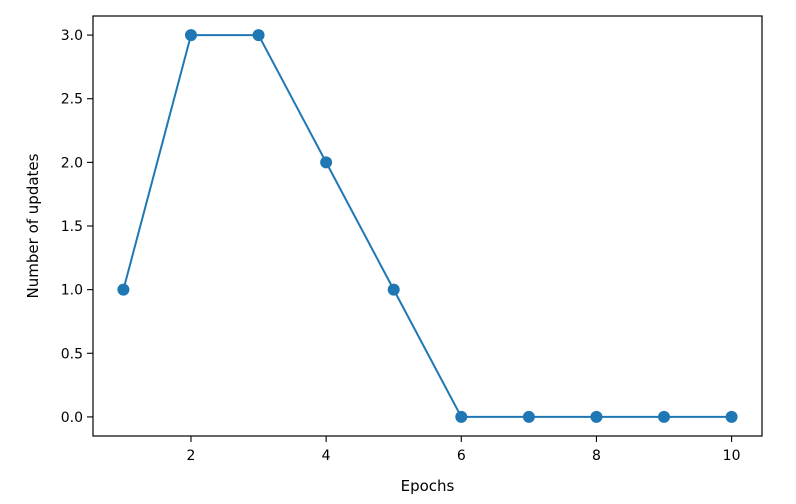  I want to click on y-tick-label: 3.0, so click(72, 36).